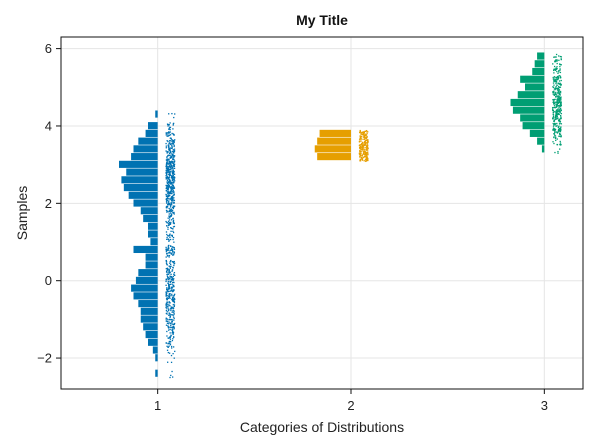  I want to click on x-axis-label: Categories of Distributions, so click(322, 427).